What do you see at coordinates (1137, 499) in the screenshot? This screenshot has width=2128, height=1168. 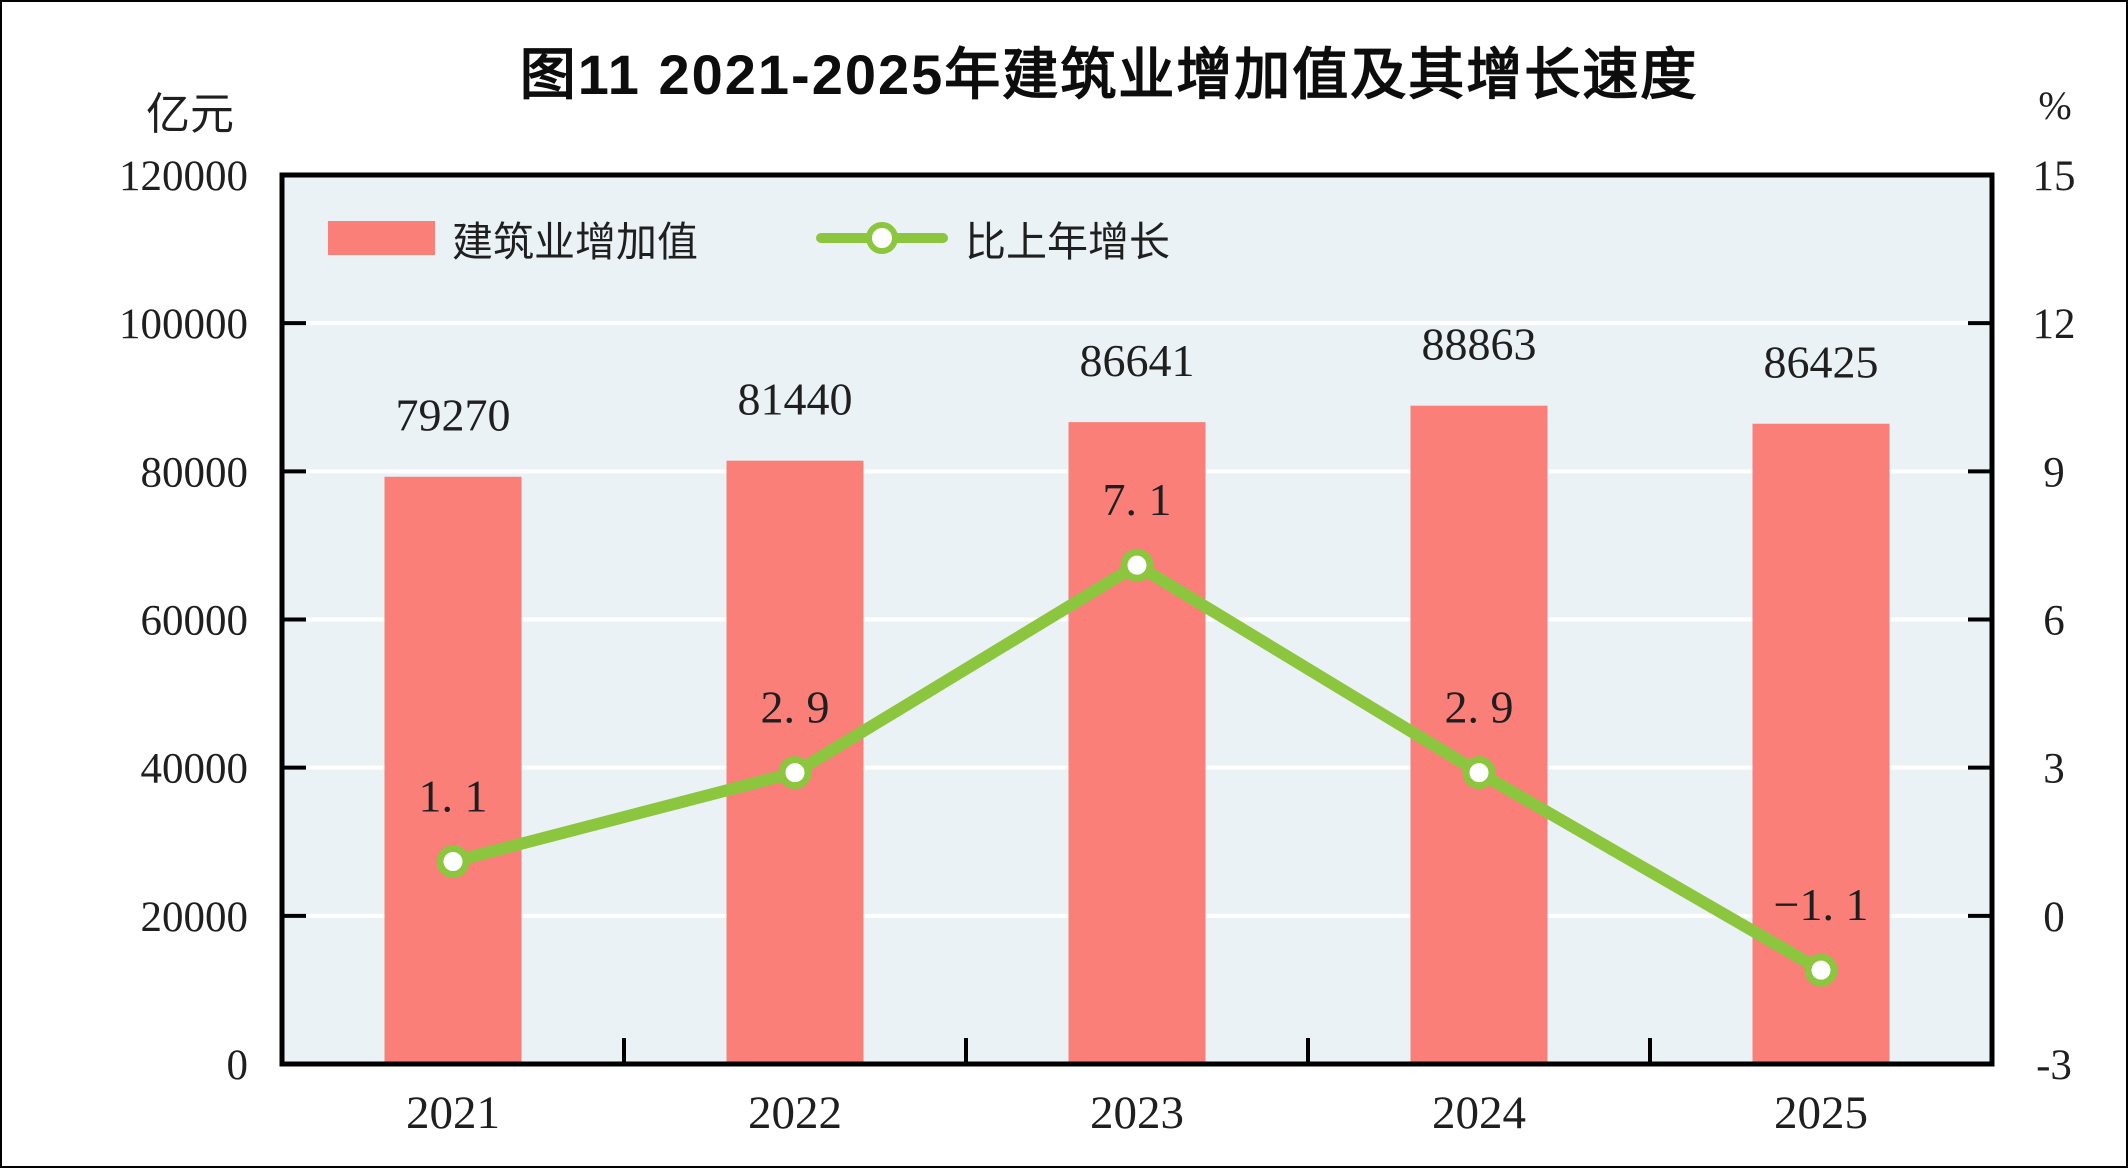 I see `line-value-label: 7. 1` at bounding box center [1137, 499].